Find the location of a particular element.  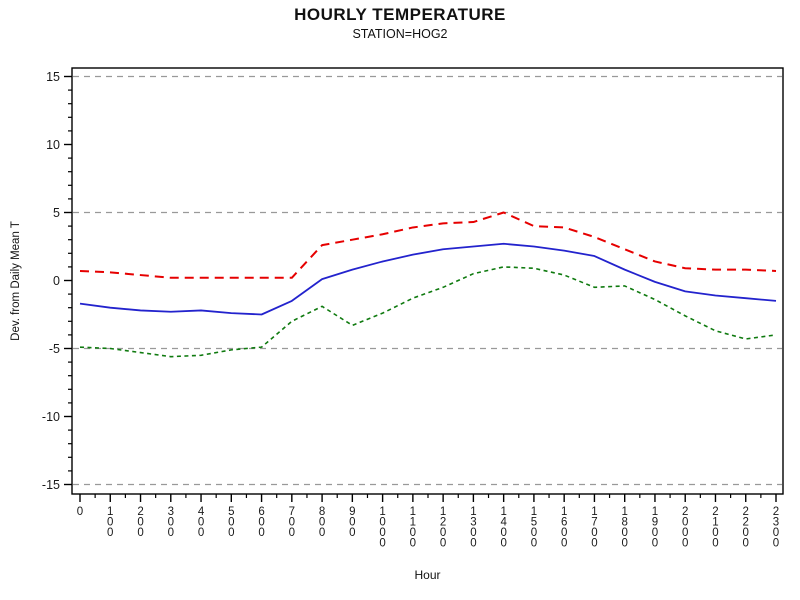

y-tick-label: -10 is located at coordinates (51, 417).